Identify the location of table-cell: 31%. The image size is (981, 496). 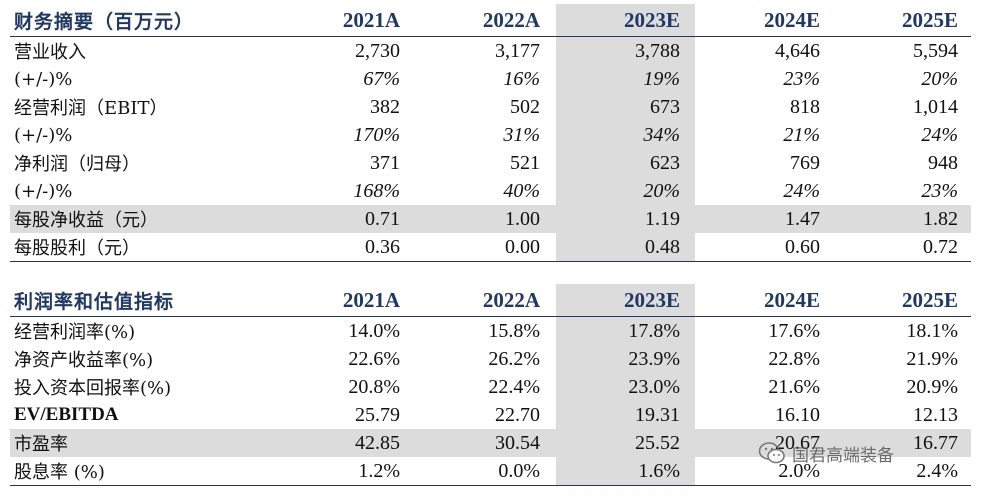
(521, 134).